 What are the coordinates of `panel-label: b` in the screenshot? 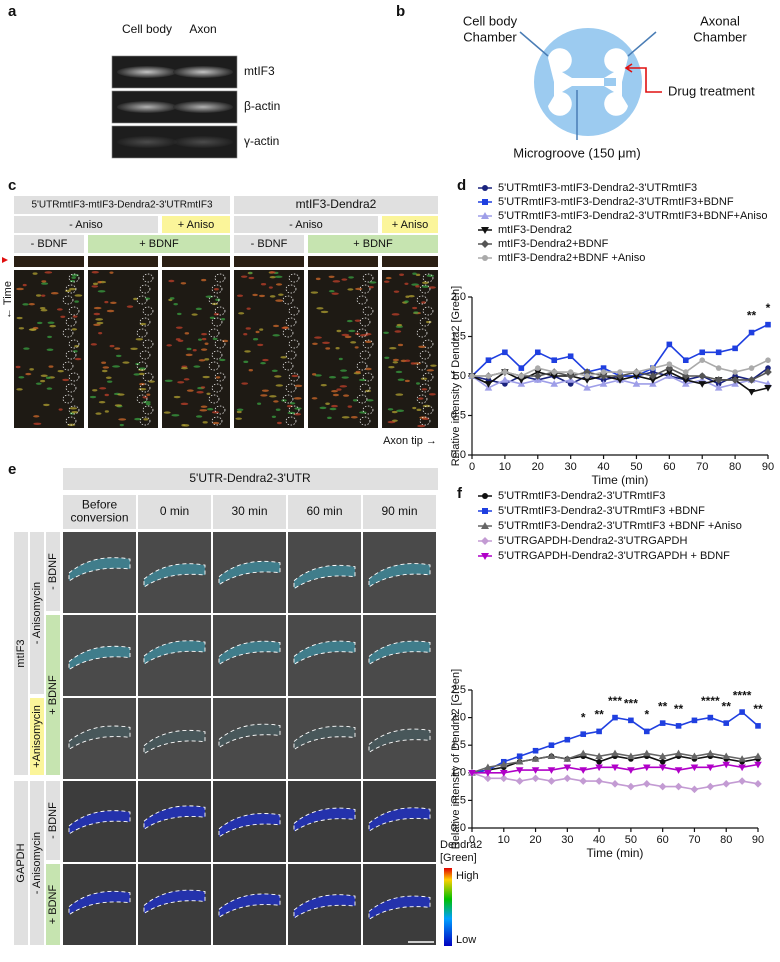 It's located at (400, 11).